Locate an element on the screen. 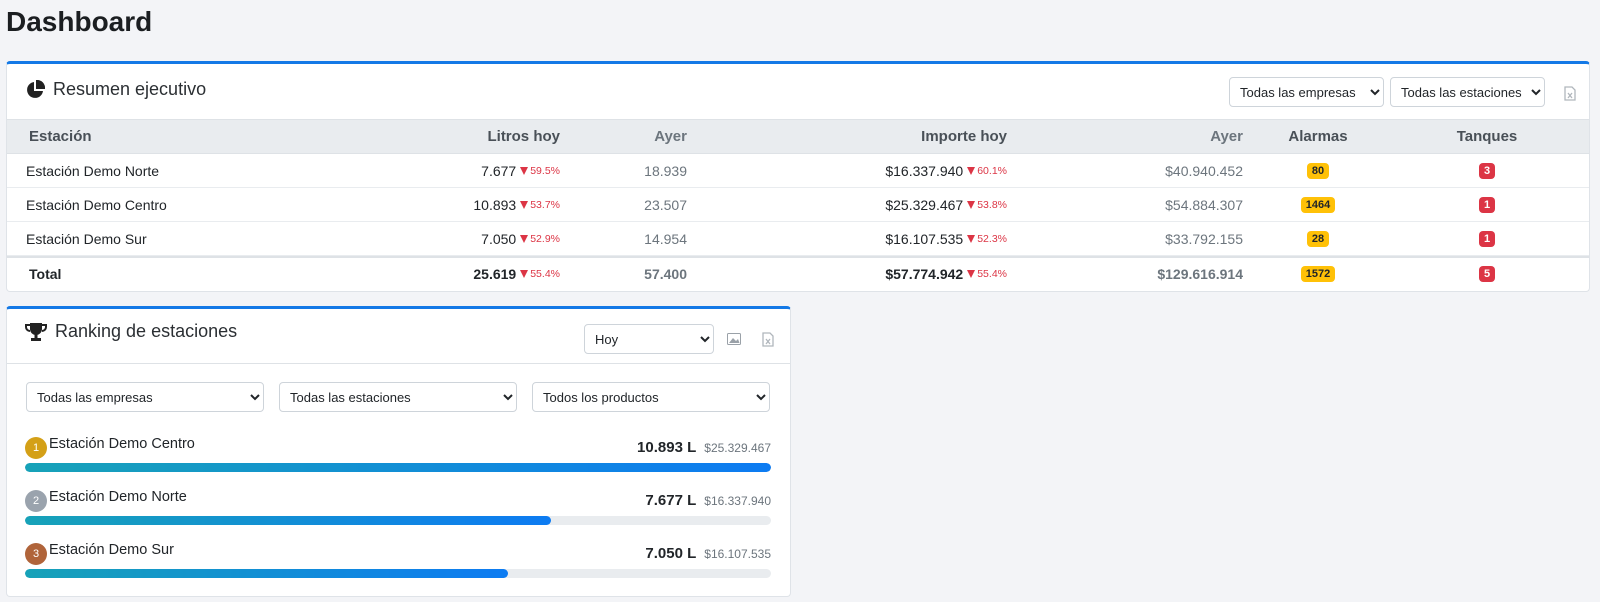 Image resolution: width=1600 pixels, height=602 pixels. rank-station-name: Estación Demo Sur is located at coordinates (111, 550).